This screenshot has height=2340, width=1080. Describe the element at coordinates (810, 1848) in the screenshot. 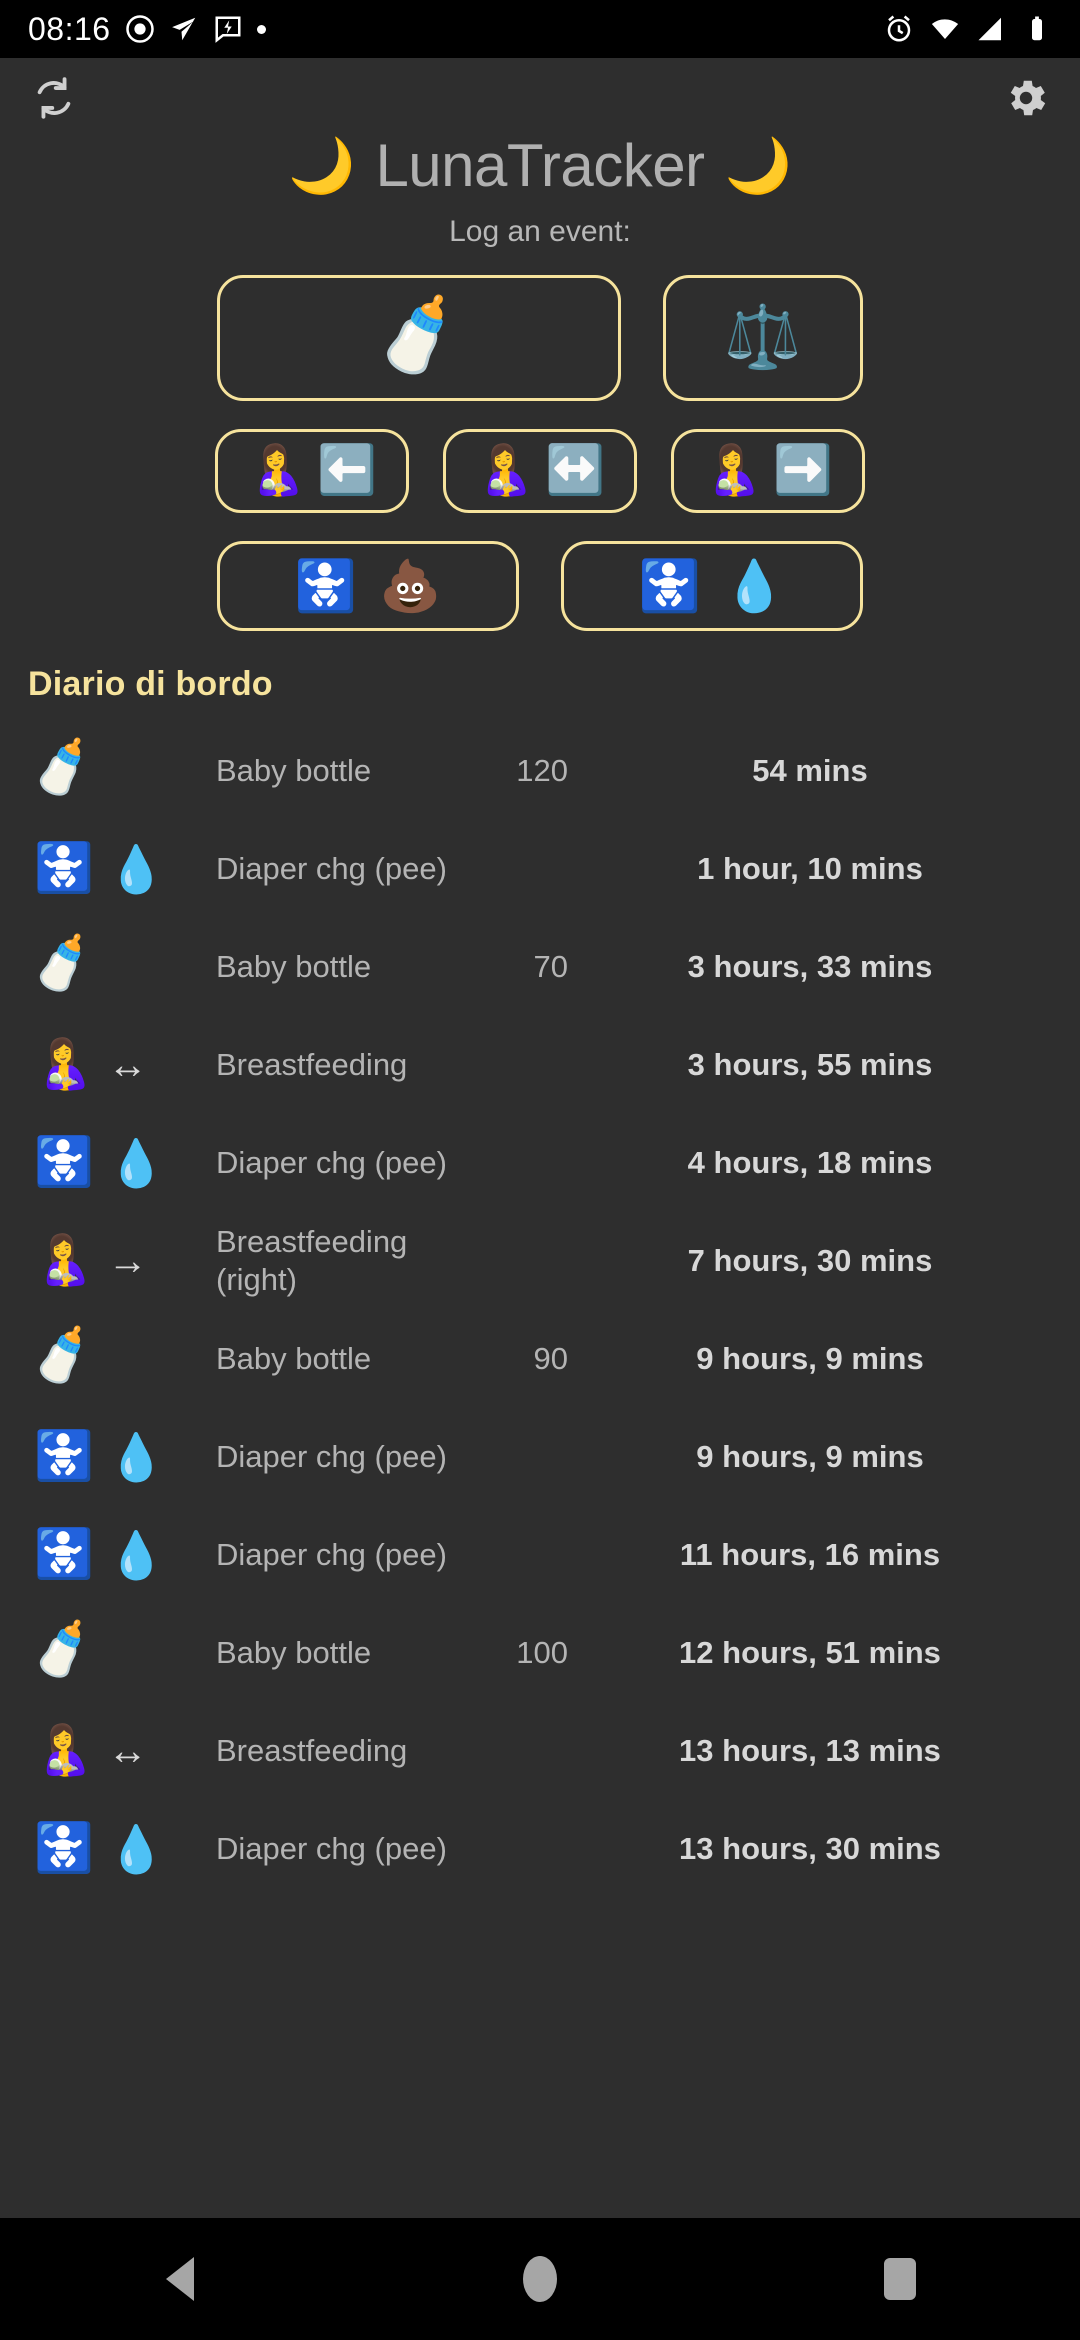

I see `log-row-elapsed-time: 13 hours, 30 mins` at that location.